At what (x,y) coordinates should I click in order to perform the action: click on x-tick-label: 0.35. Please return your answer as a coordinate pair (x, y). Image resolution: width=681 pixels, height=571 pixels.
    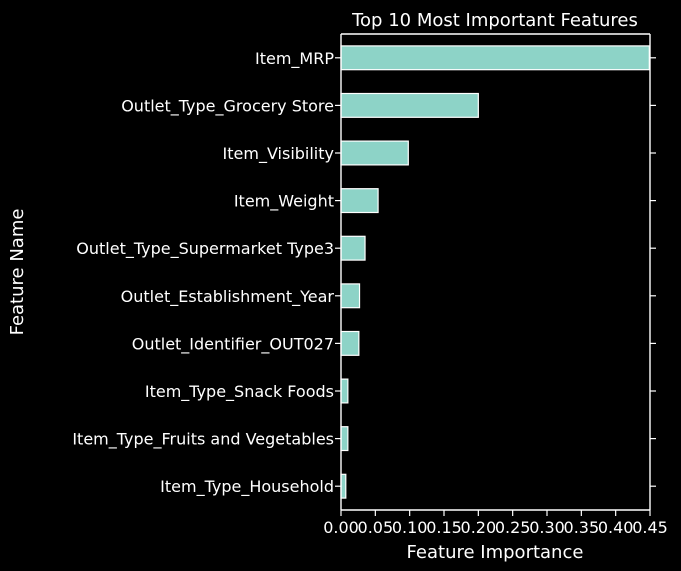
    Looking at the image, I should click on (582, 527).